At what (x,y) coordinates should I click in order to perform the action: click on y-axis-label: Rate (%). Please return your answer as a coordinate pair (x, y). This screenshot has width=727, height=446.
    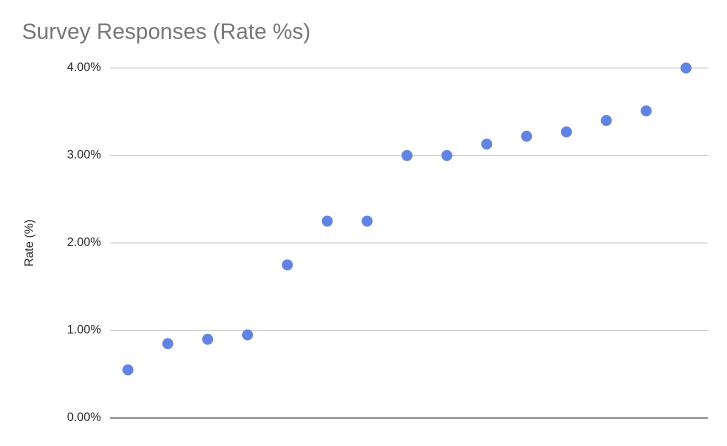
    Looking at the image, I should click on (29, 242).